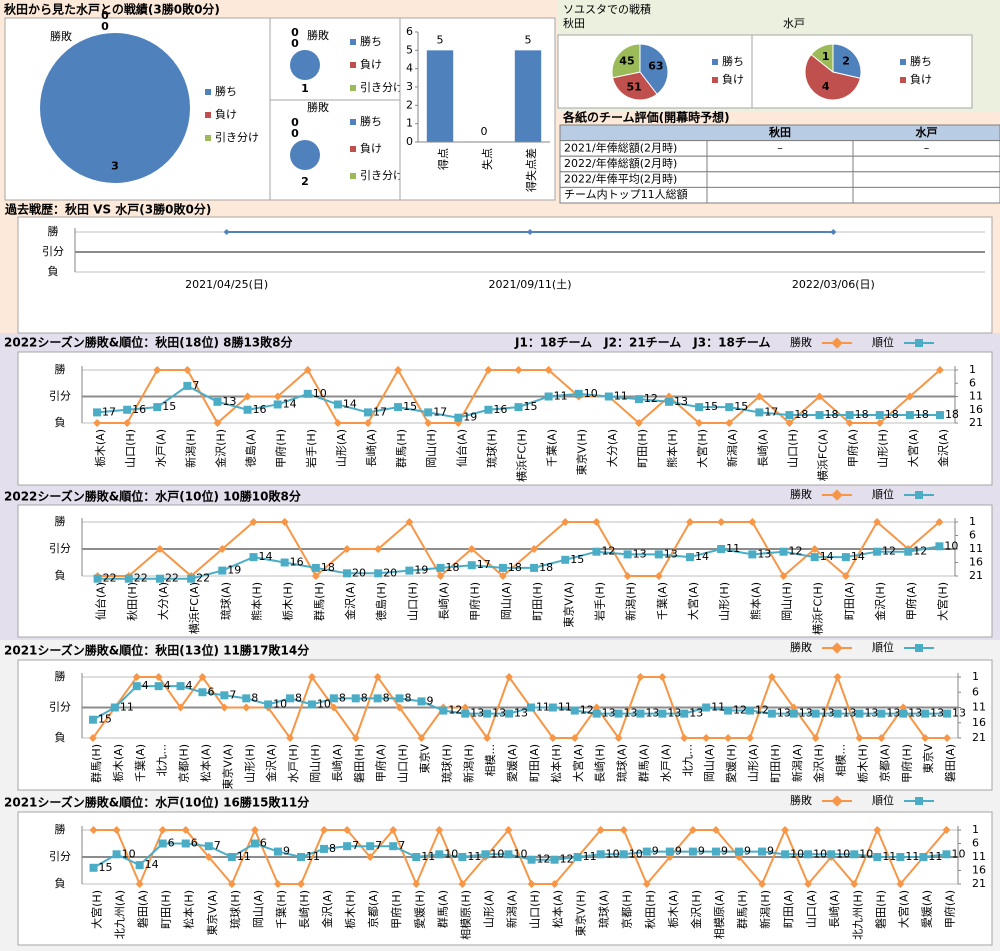 This screenshot has width=1000, height=951. Describe the element at coordinates (409, 141) in the screenshot. I see `y-tick-label: 0` at that location.